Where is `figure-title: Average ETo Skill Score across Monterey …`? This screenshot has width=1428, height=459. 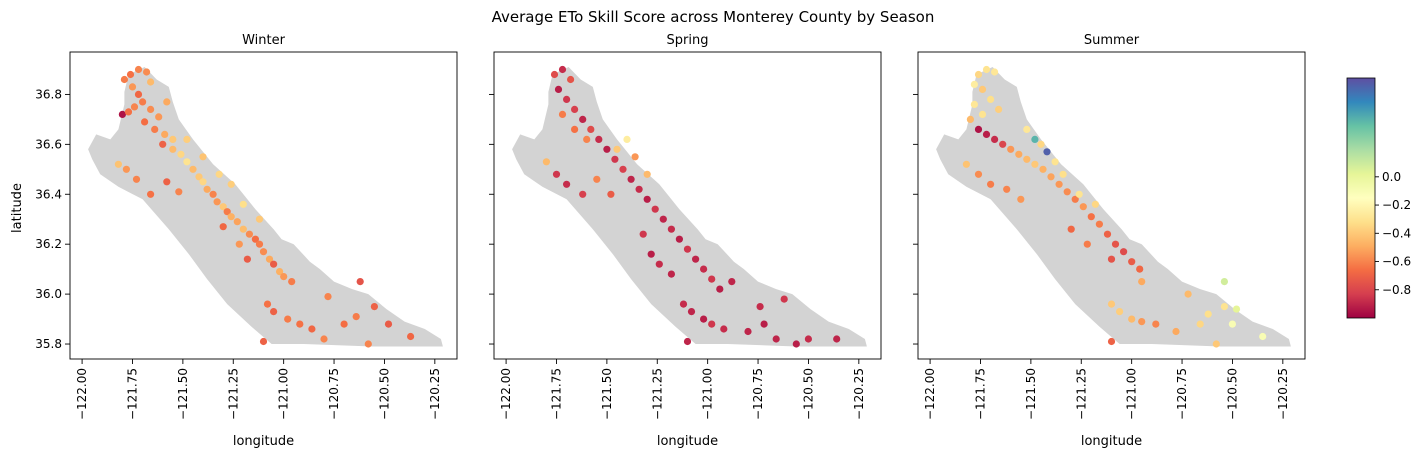
figure-title: Average ETo Skill Score across Monterey … is located at coordinates (713, 17).